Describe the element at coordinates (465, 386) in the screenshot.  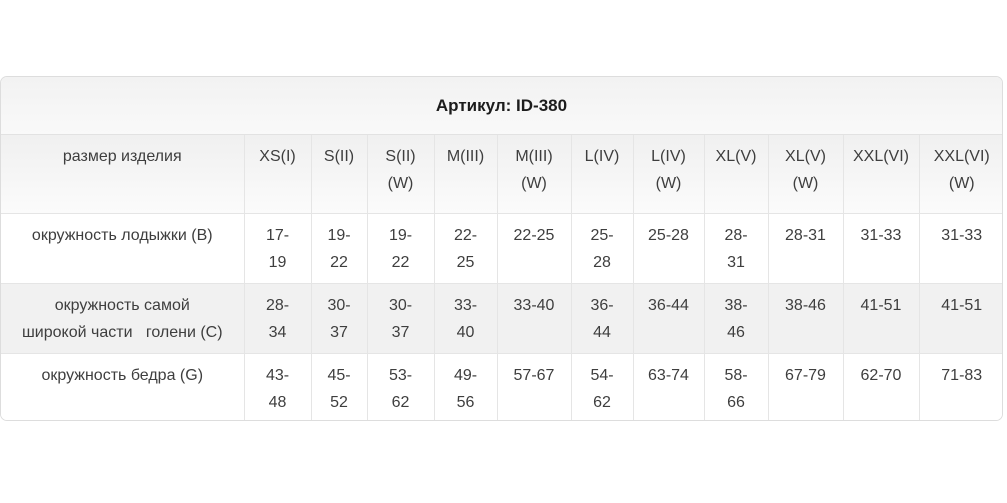
I see `table-cell: 49- 56` at that location.